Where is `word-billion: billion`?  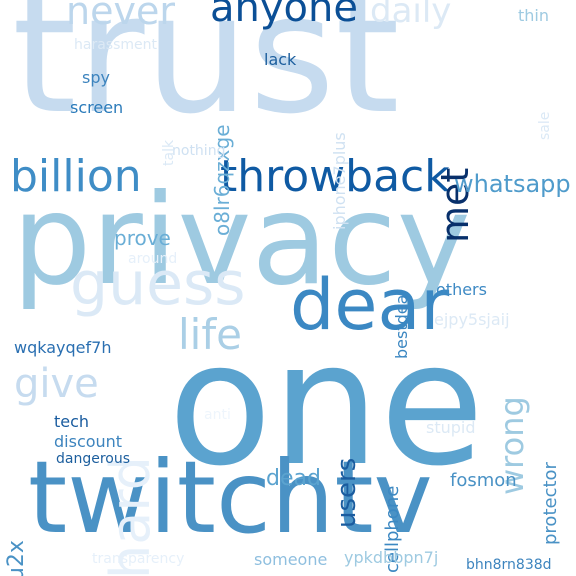 word-billion: billion is located at coordinates (76, 176).